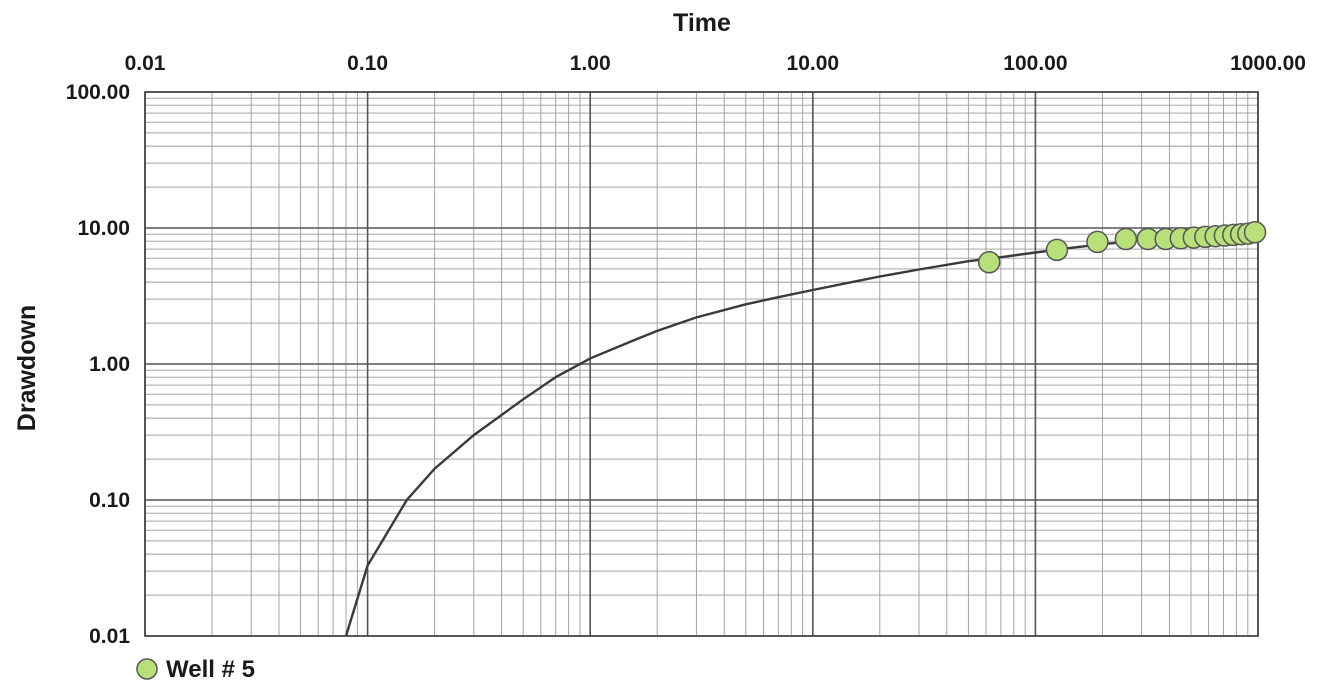  What do you see at coordinates (702, 23) in the screenshot?
I see `x-axis-title: Time` at bounding box center [702, 23].